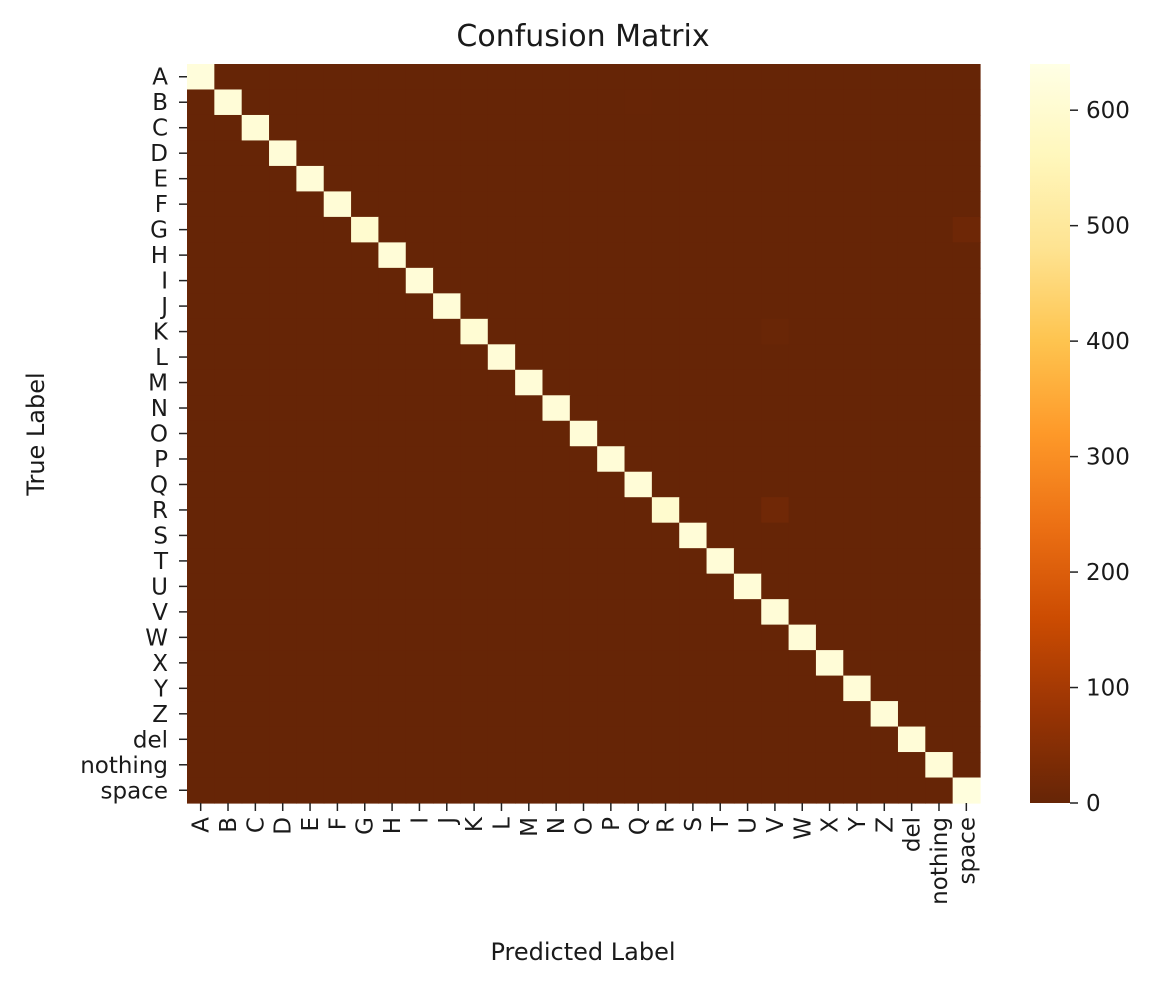 Image resolution: width=1176 pixels, height=986 pixels. Describe the element at coordinates (1108, 111) in the screenshot. I see `colorbar-tick-label: 600` at that location.